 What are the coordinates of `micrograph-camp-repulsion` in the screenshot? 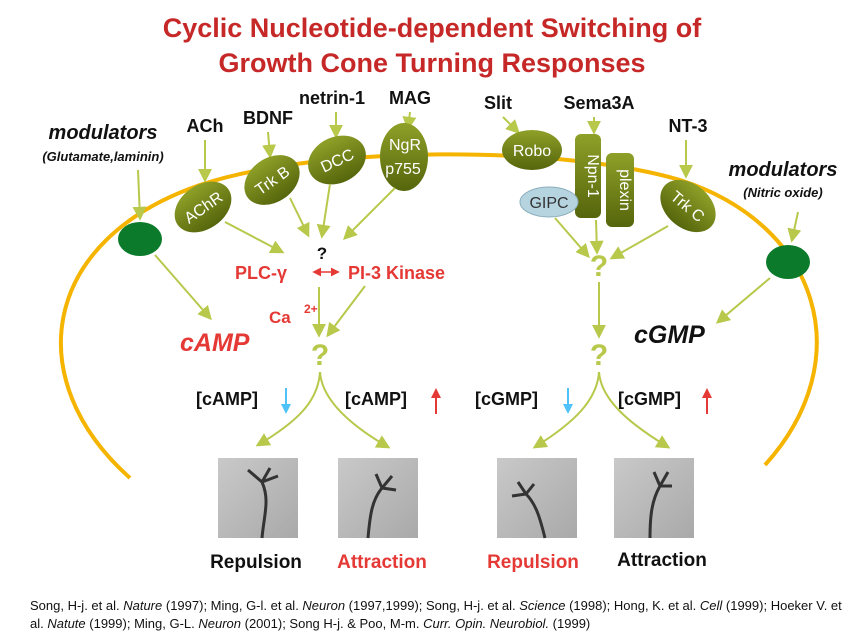 It's located at (258, 498).